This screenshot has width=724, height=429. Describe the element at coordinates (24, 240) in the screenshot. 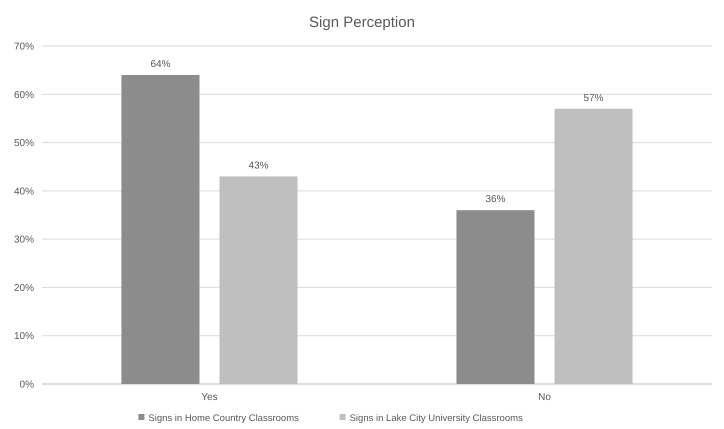

I see `y-tick-label: 30%` at that location.